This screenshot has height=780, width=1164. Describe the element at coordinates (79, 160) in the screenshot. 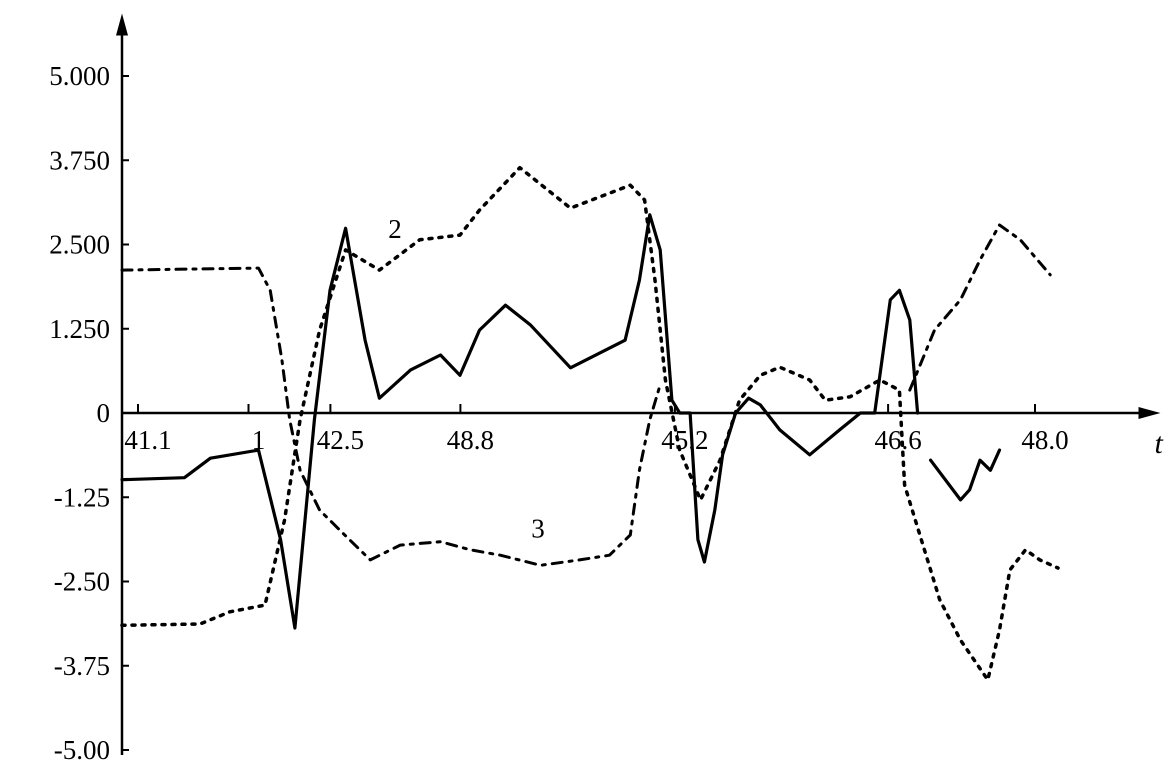

I see `y-tick-label: 3.750` at that location.